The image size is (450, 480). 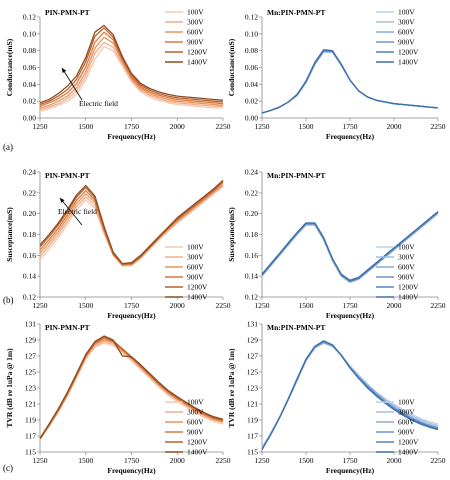 What do you see at coordinates (29, 33) in the screenshot?
I see `y-tick-label: 0.10` at bounding box center [29, 33].